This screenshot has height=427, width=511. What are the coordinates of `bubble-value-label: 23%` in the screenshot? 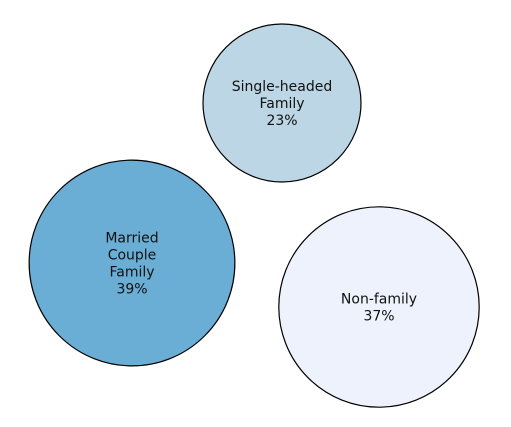 It's located at (281, 121).